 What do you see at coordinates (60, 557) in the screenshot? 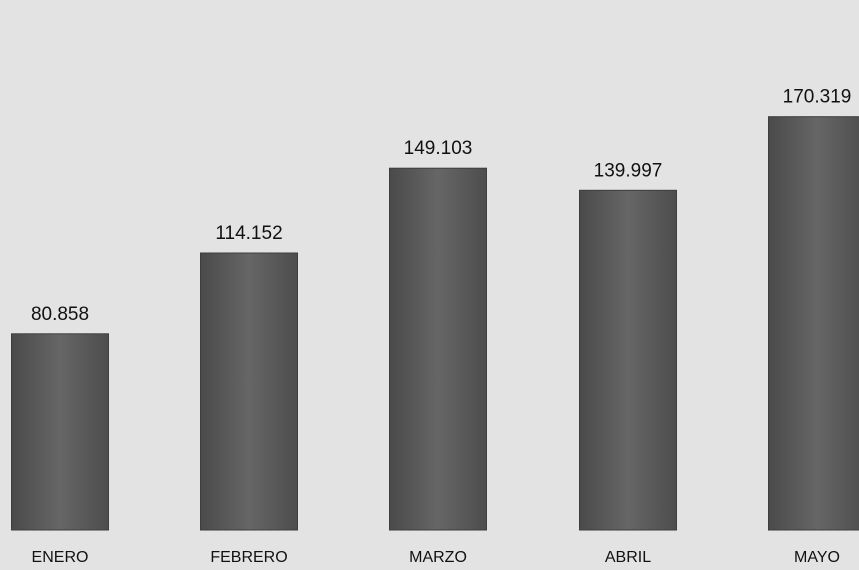
I see `category-label-enero: ENERO` at bounding box center [60, 557].